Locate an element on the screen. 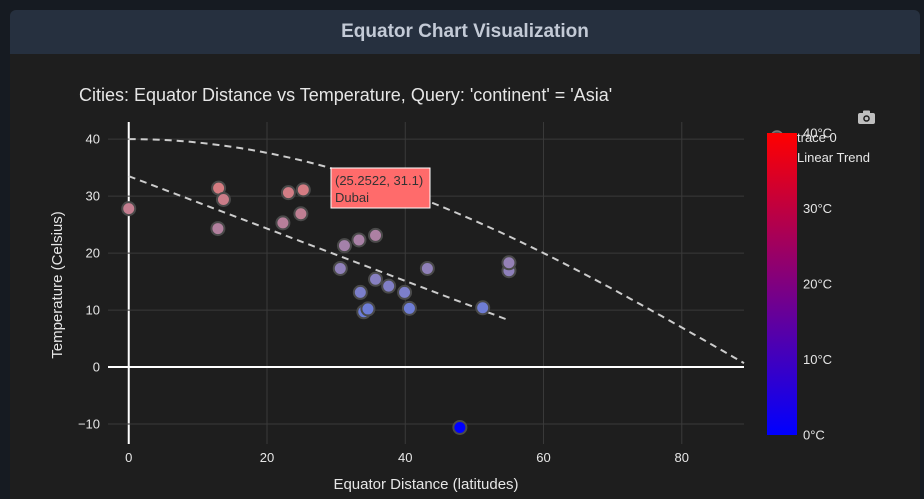 The height and width of the screenshot is (499, 924). panel-header: Equator Chart Visualization is located at coordinates (465, 32).